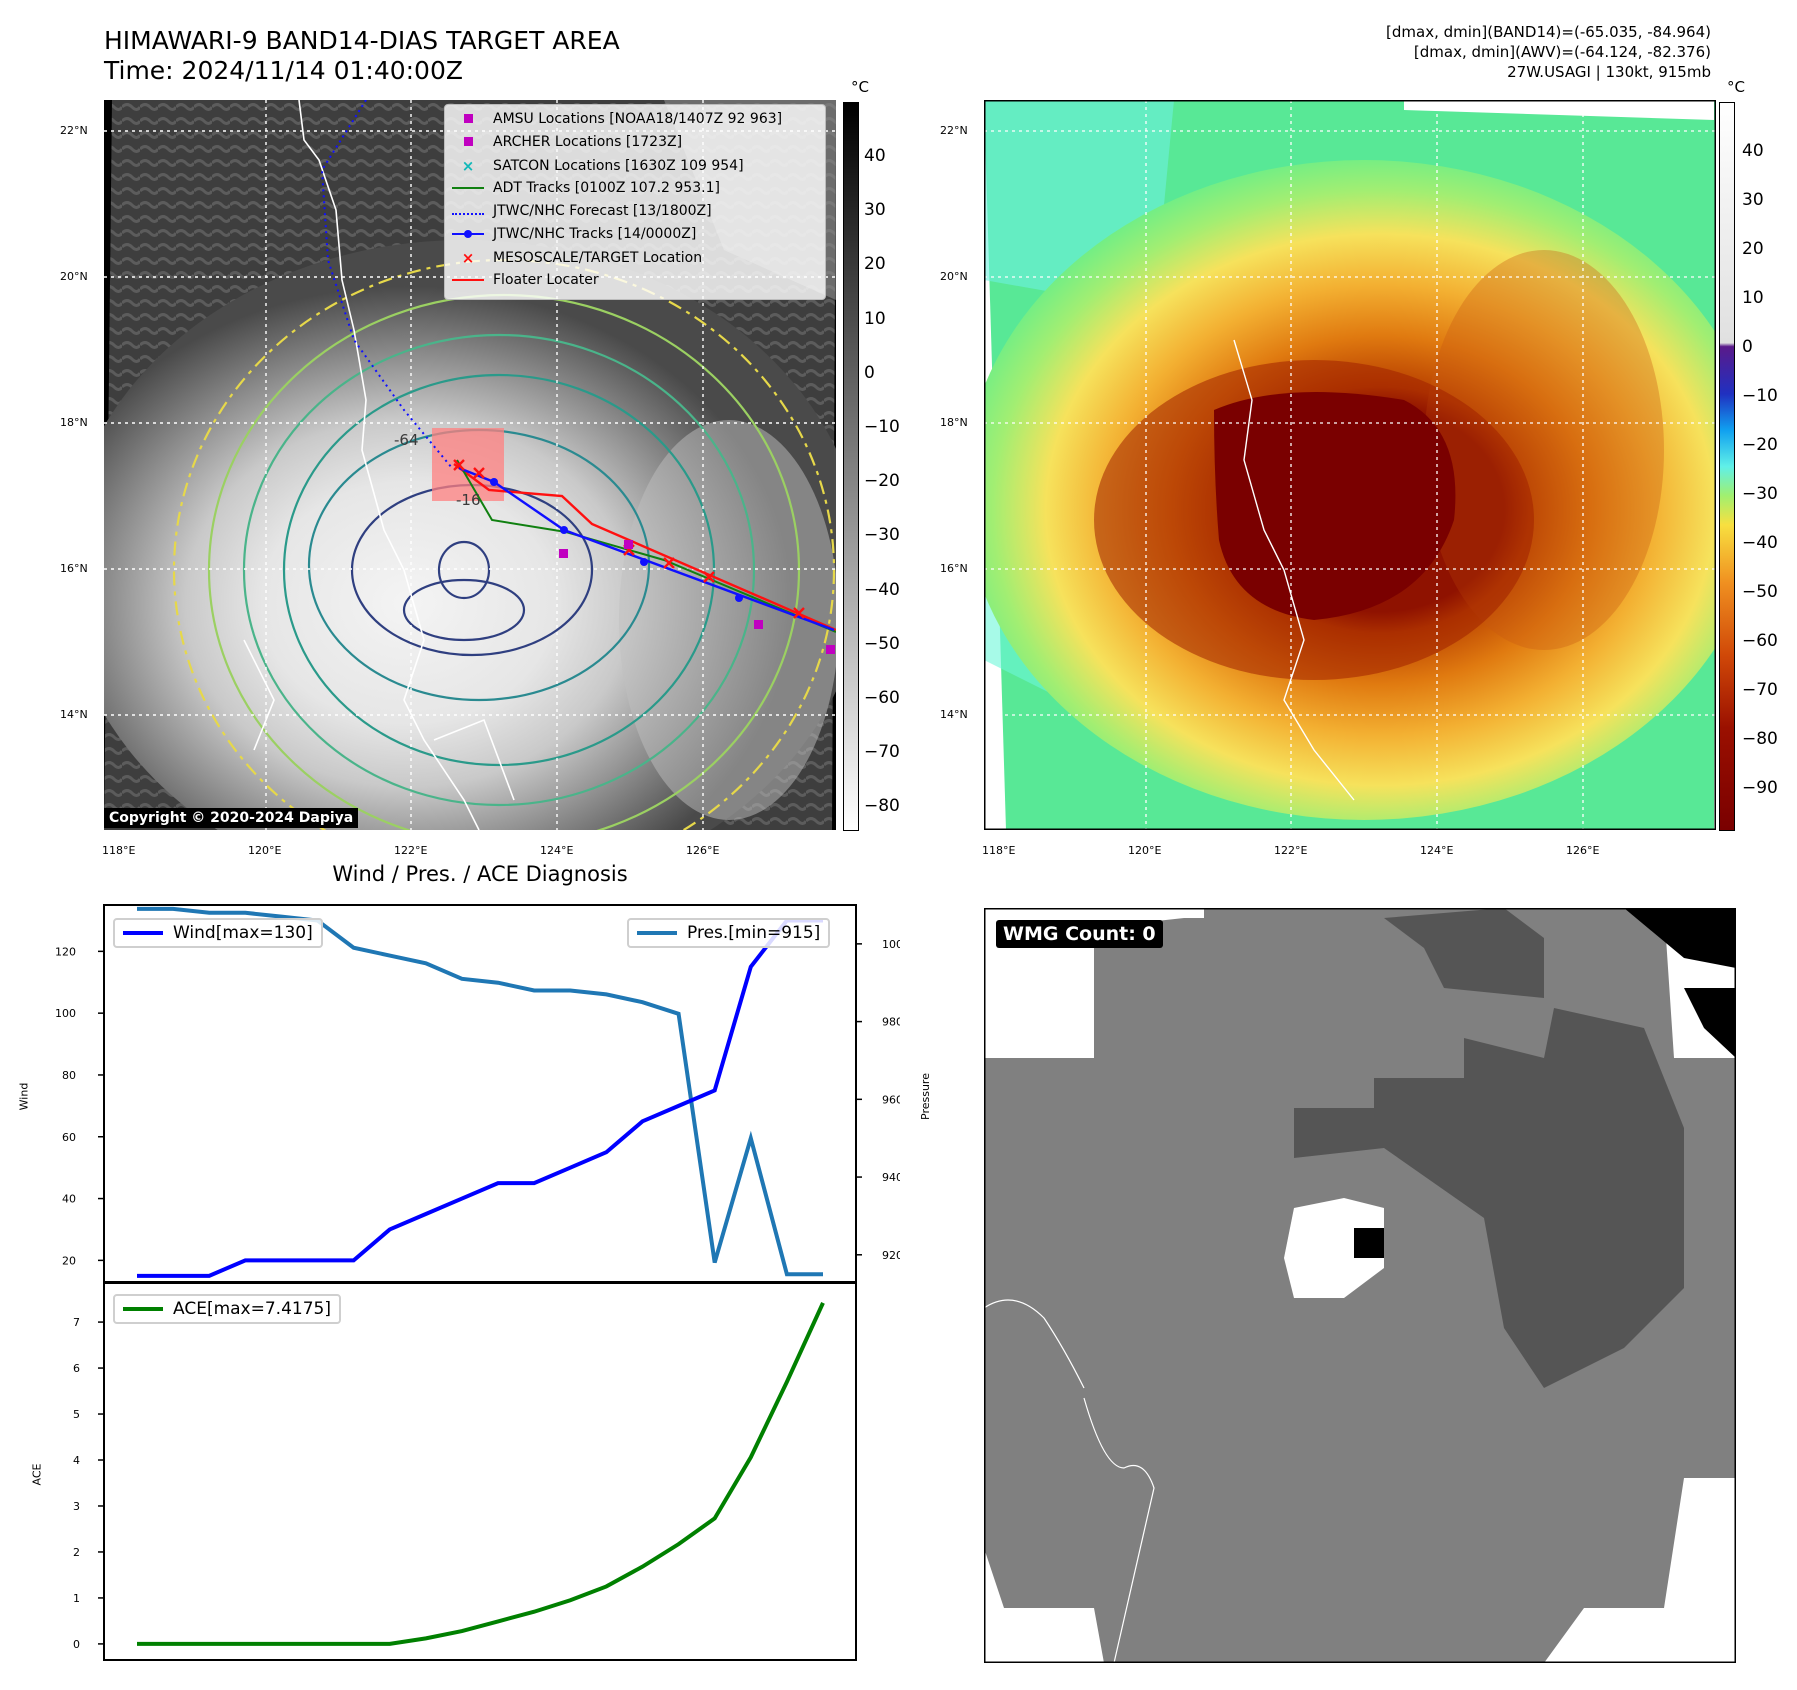 This screenshot has height=1690, width=1797. What do you see at coordinates (69, 1075) in the screenshot?
I see `wind-tick-label: 80` at bounding box center [69, 1075].